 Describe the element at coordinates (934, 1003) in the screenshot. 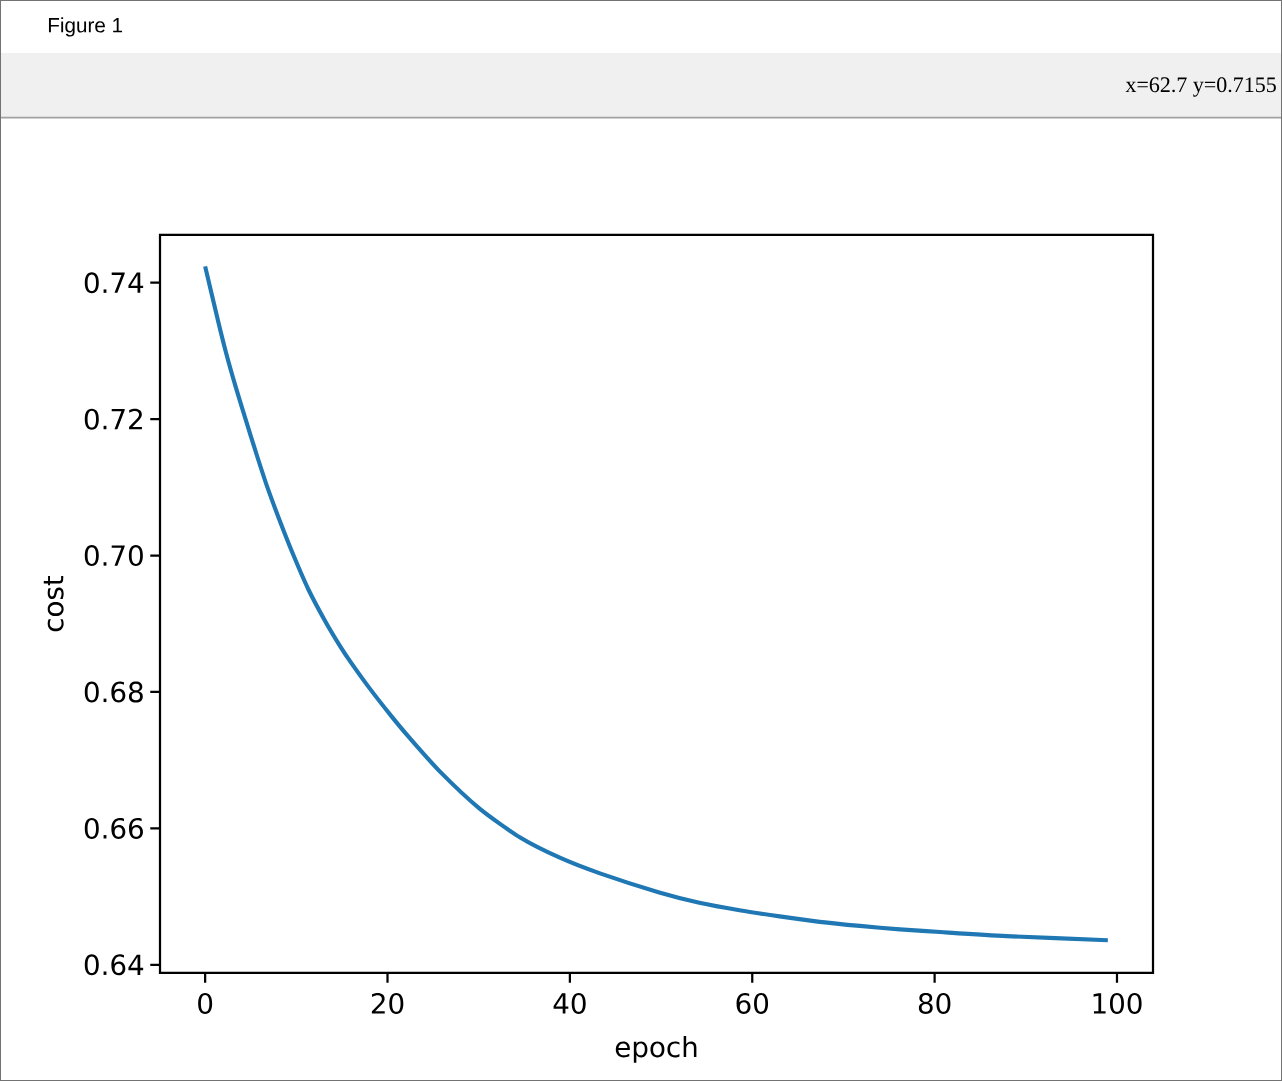

I see `x-tick-label: 80` at that location.